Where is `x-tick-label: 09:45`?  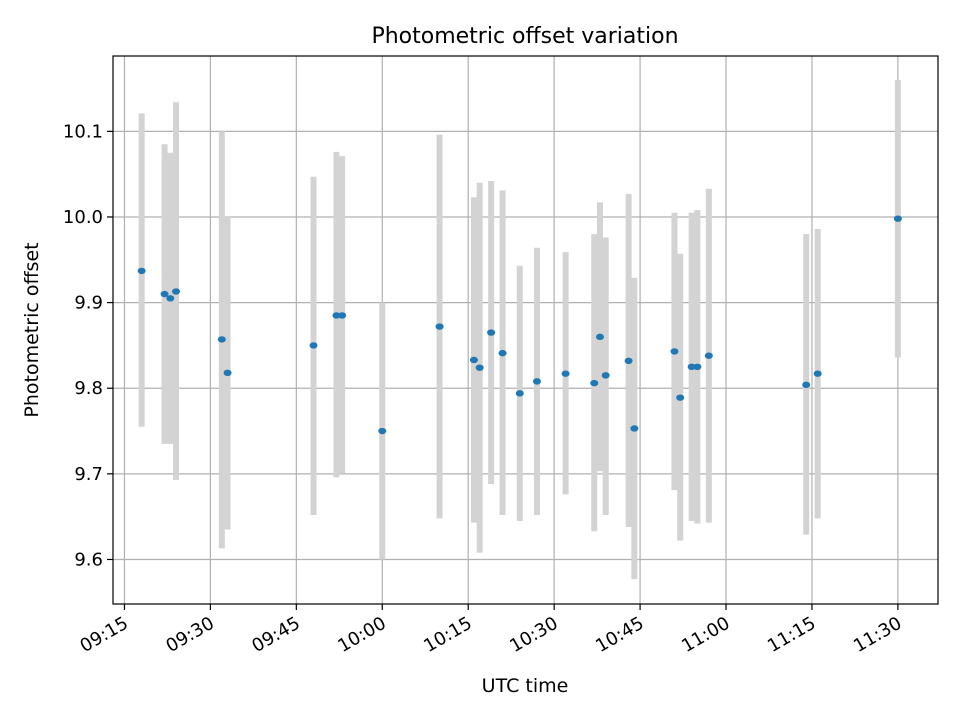 x-tick-label: 09:45 is located at coordinates (275, 635).